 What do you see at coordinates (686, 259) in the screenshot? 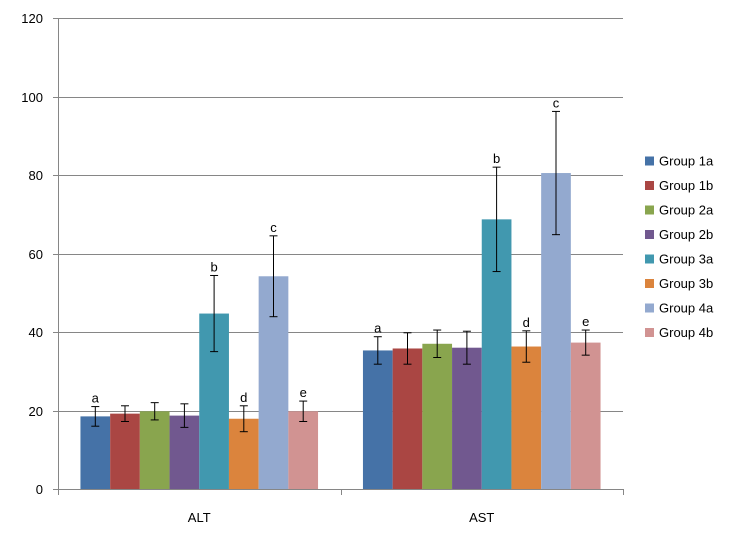
I see `legend-label: Group 3a` at bounding box center [686, 259].